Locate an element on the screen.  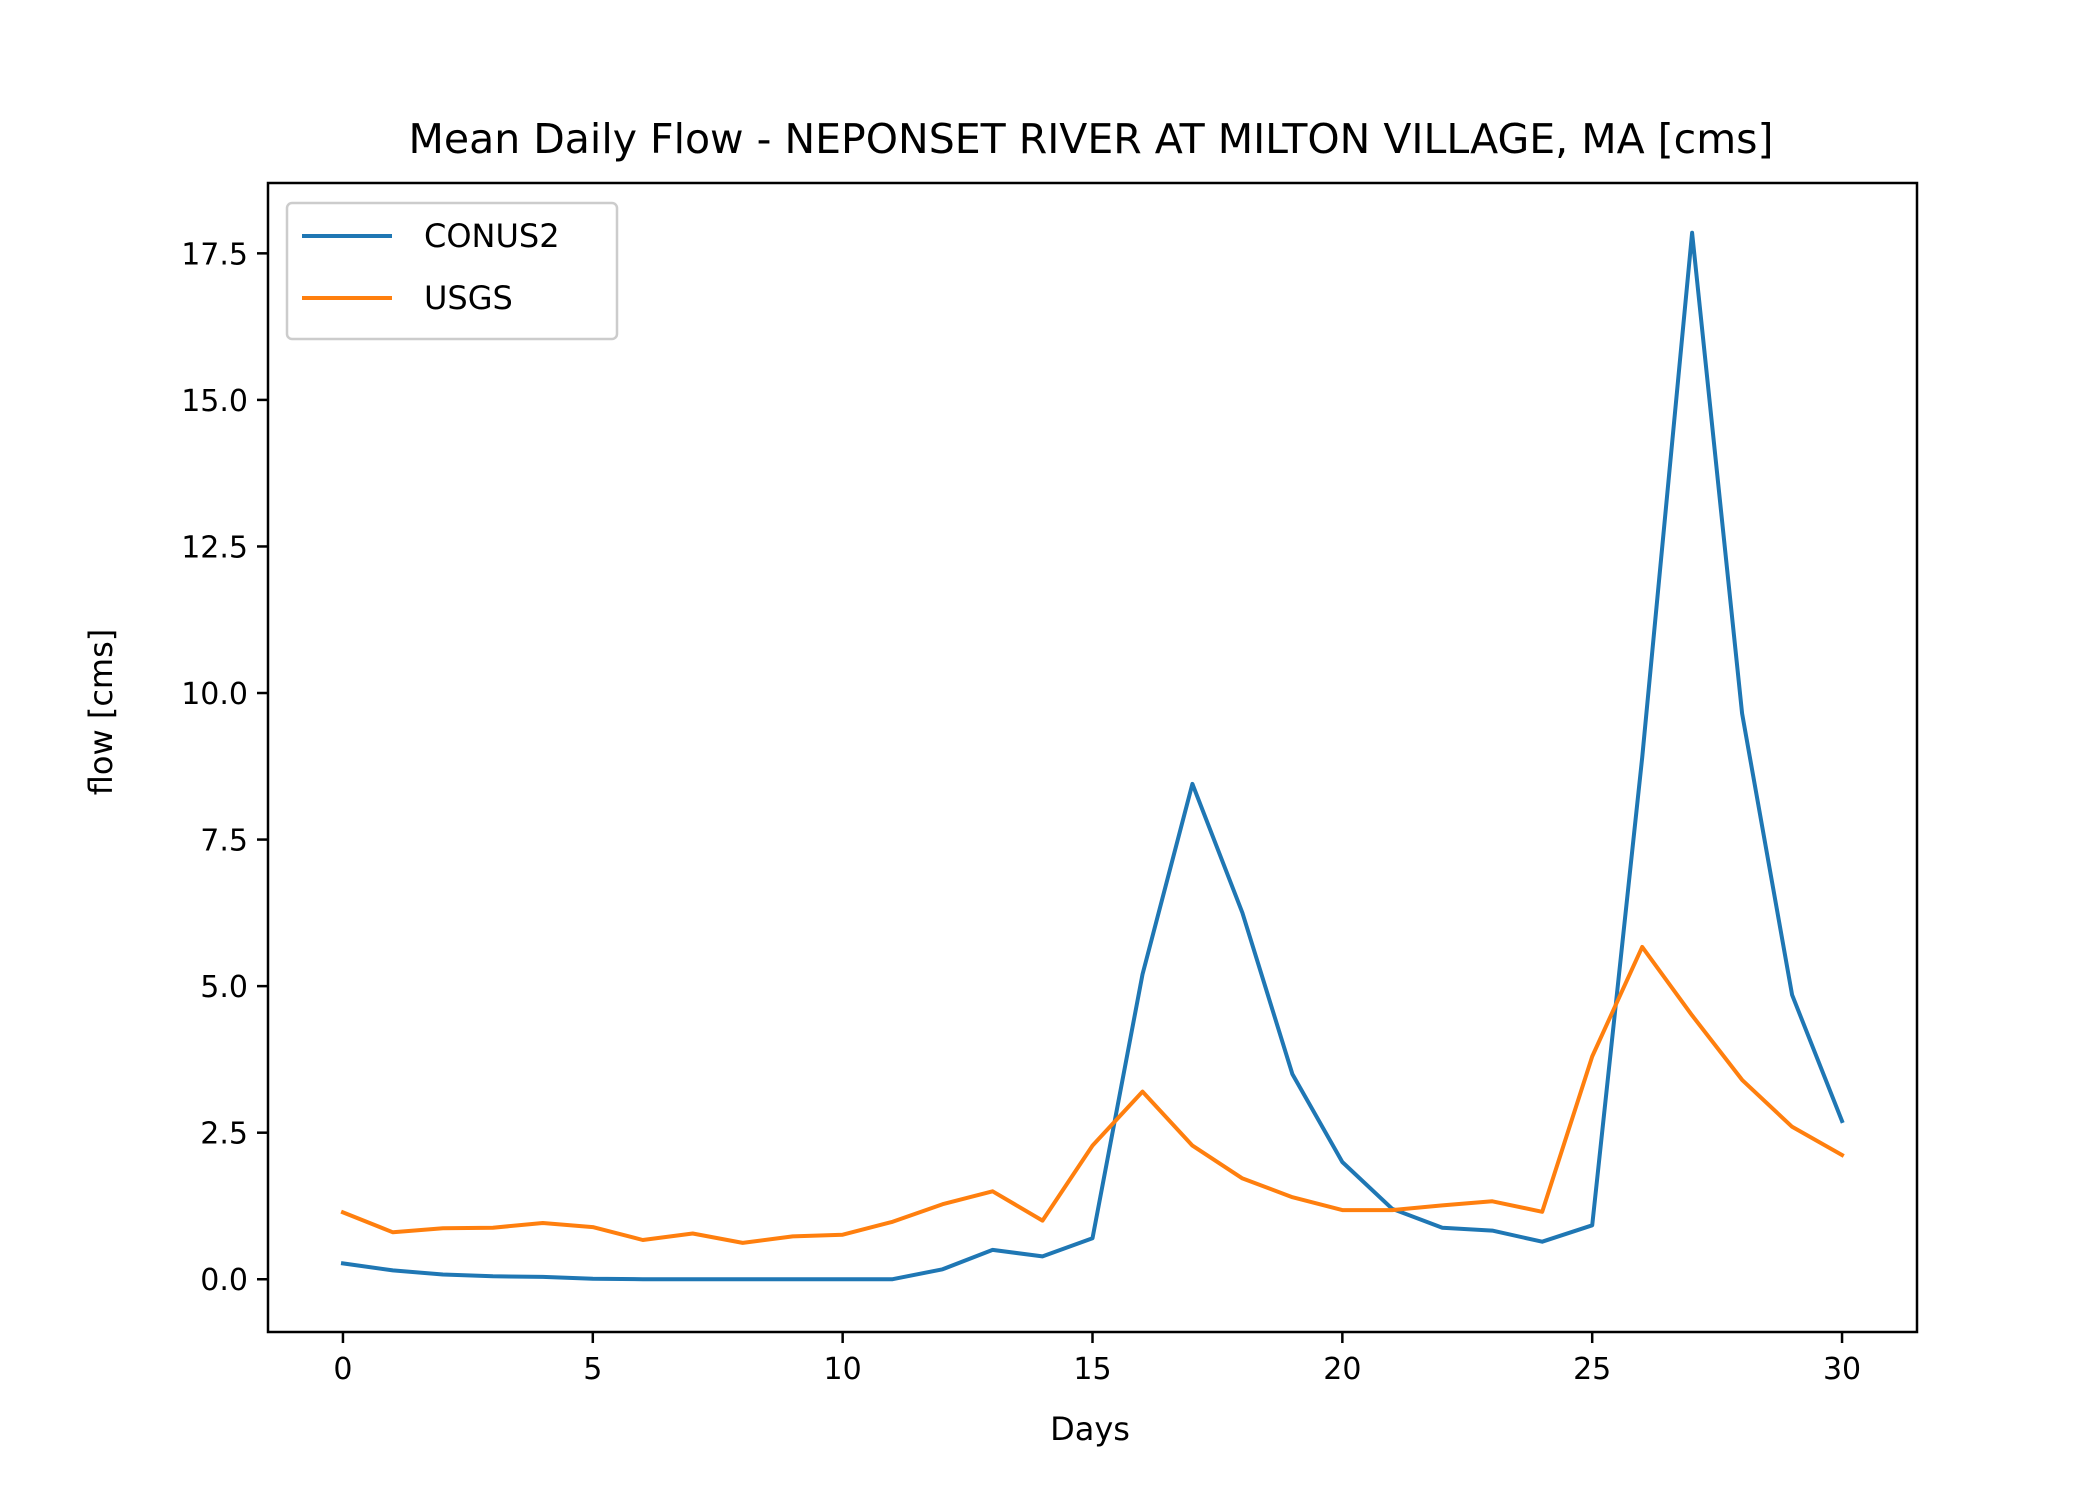
legend-label-conus2: CONUS2 is located at coordinates (492, 236).